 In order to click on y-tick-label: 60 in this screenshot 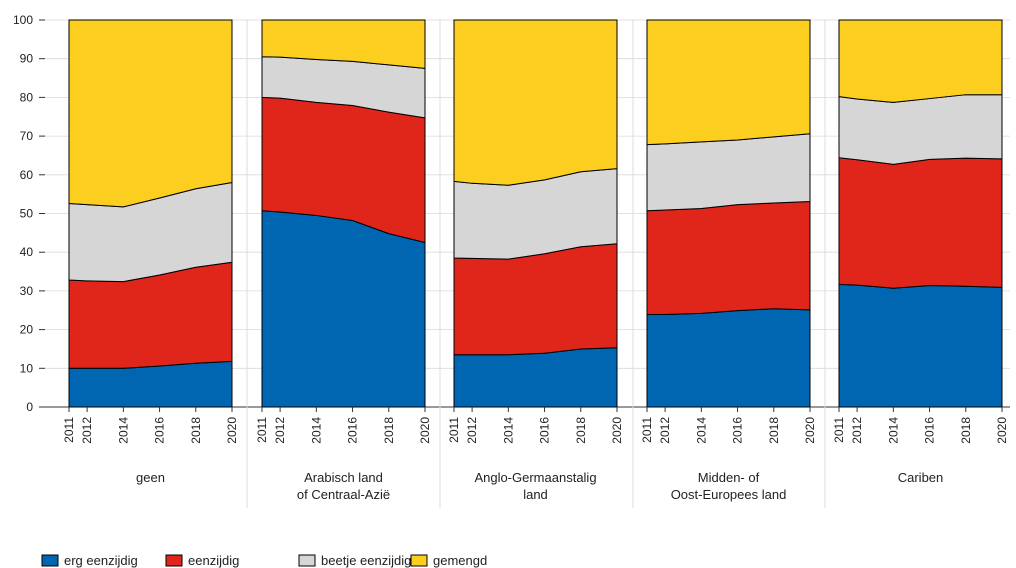, I will do `click(27, 175)`.